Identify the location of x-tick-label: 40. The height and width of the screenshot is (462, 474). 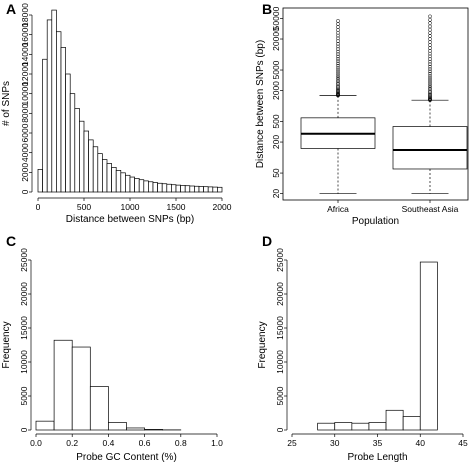
(421, 443).